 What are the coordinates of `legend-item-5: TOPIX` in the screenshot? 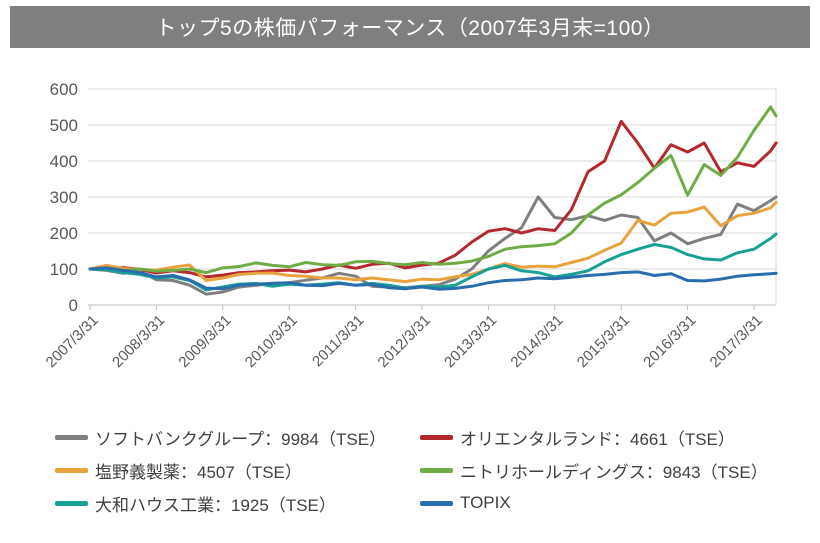 It's located at (465, 503).